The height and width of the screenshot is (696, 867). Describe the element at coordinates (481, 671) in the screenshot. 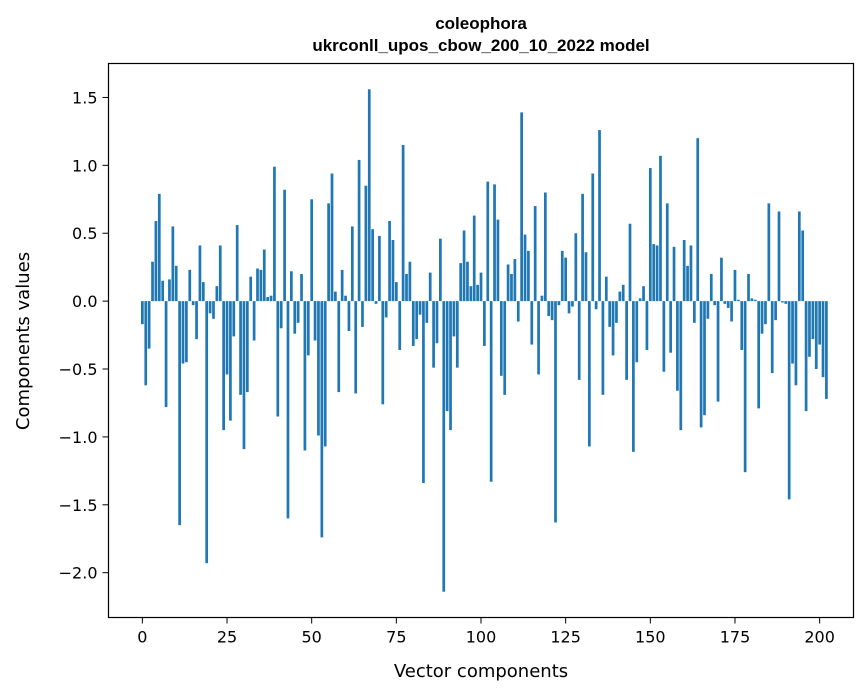

I see `x-axis-label: Vector components` at that location.